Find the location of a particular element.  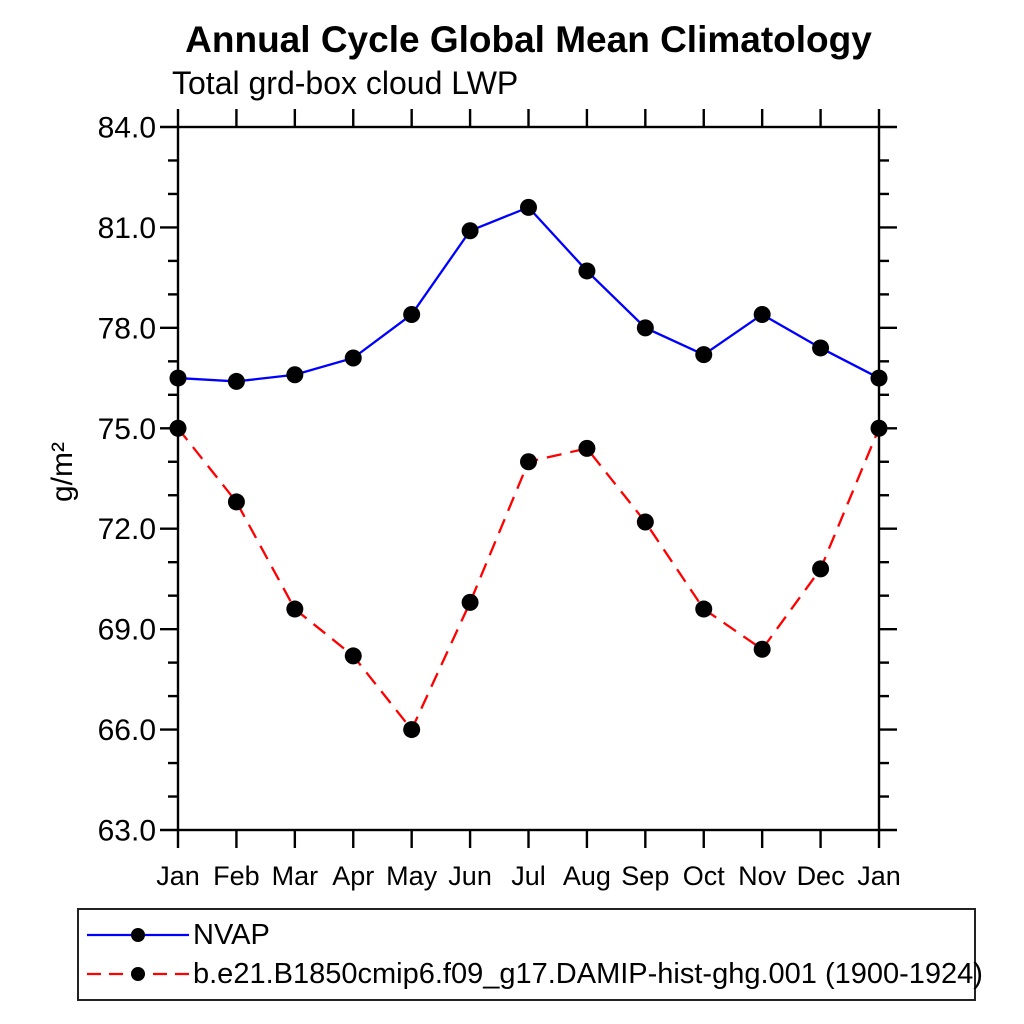

y-tick-label: 72.0 is located at coordinates (127, 529).